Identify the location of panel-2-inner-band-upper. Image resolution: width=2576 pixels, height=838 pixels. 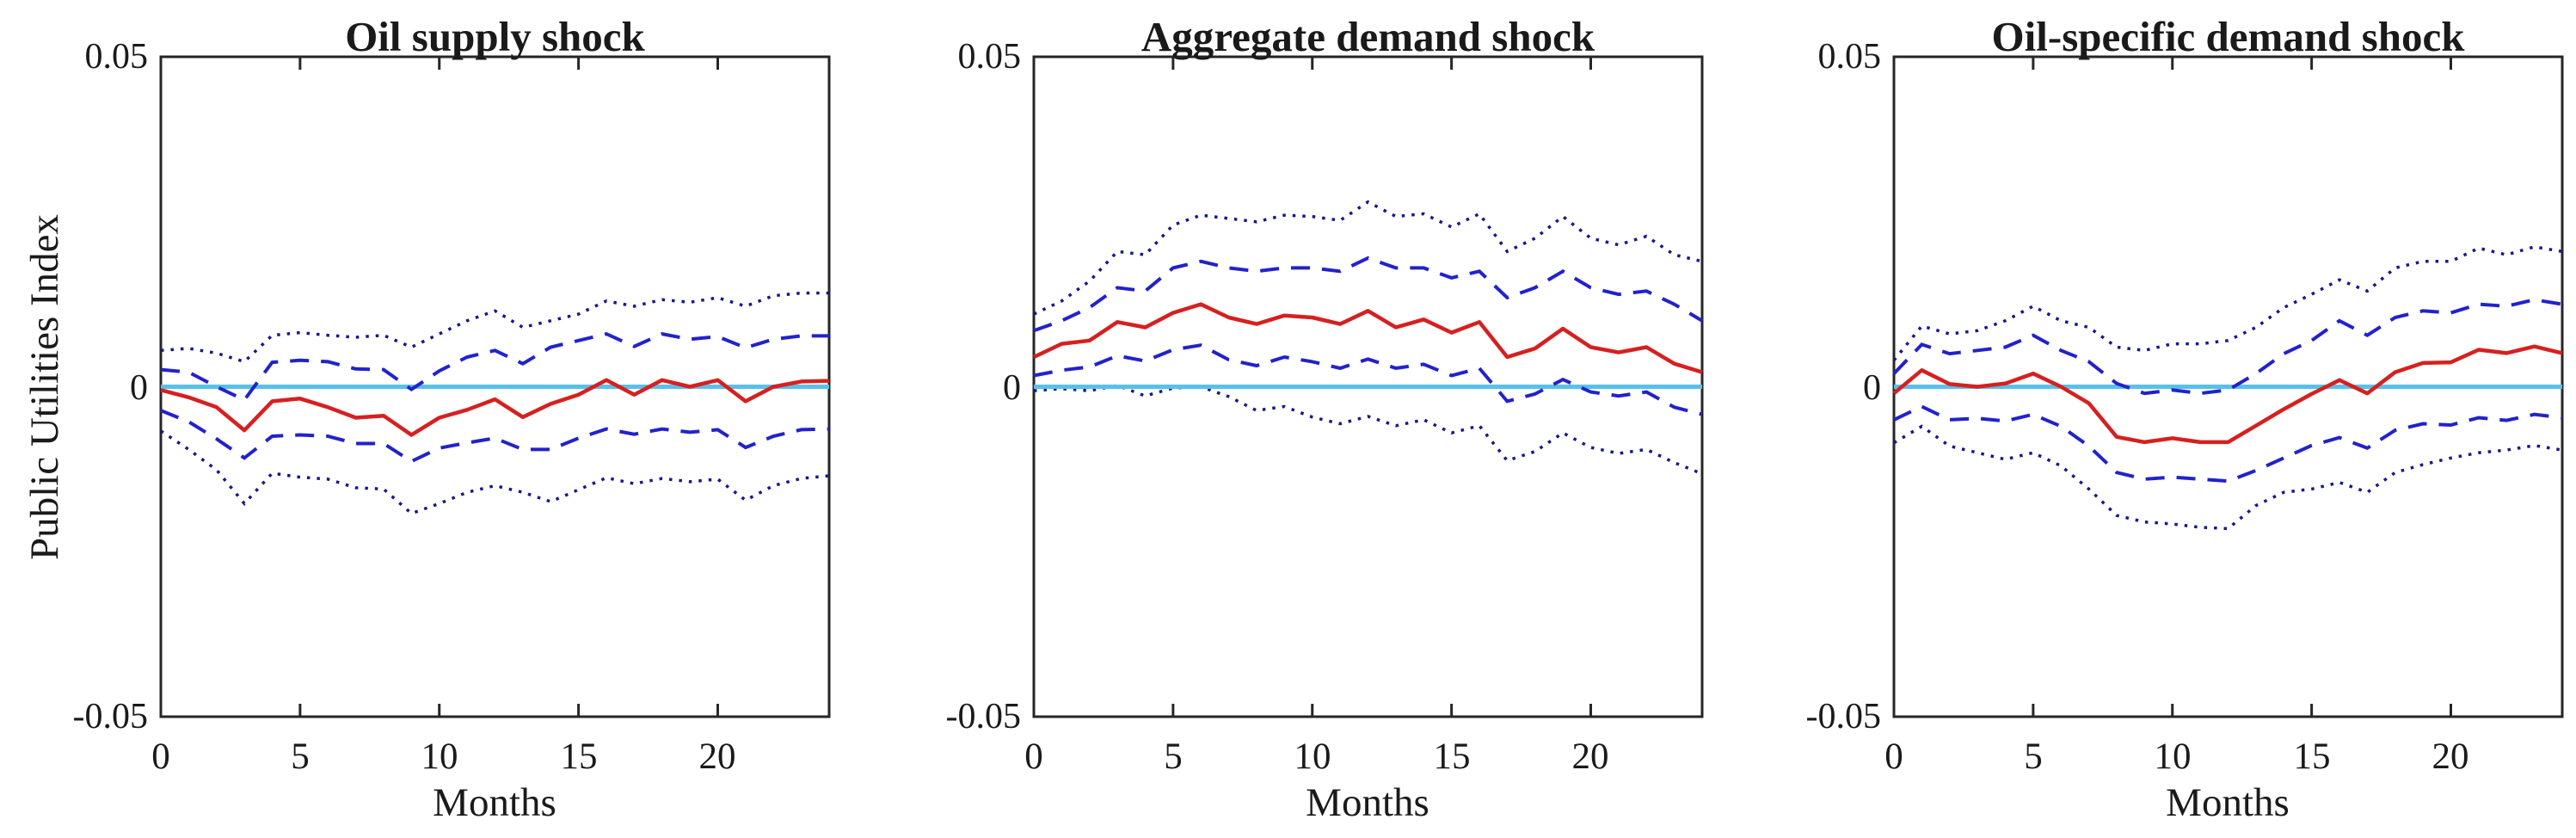
(1368, 295).